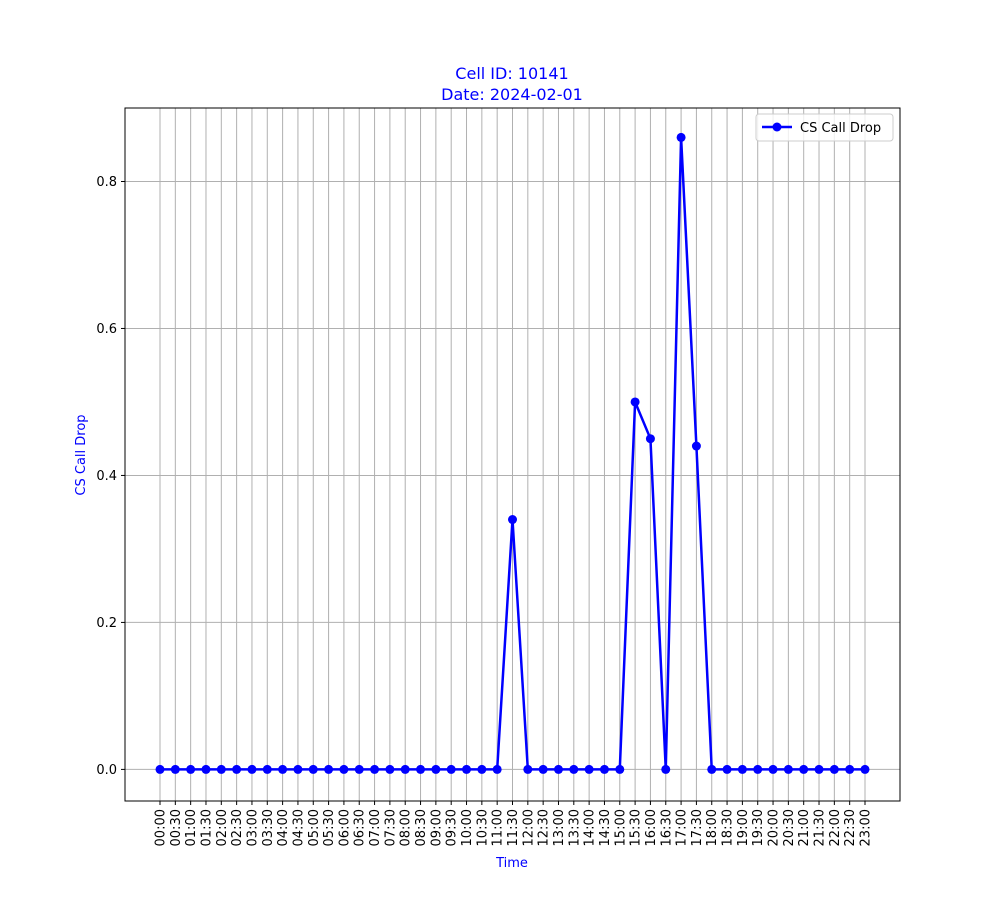  I want to click on x-tick-label: 05:30, so click(329, 827).